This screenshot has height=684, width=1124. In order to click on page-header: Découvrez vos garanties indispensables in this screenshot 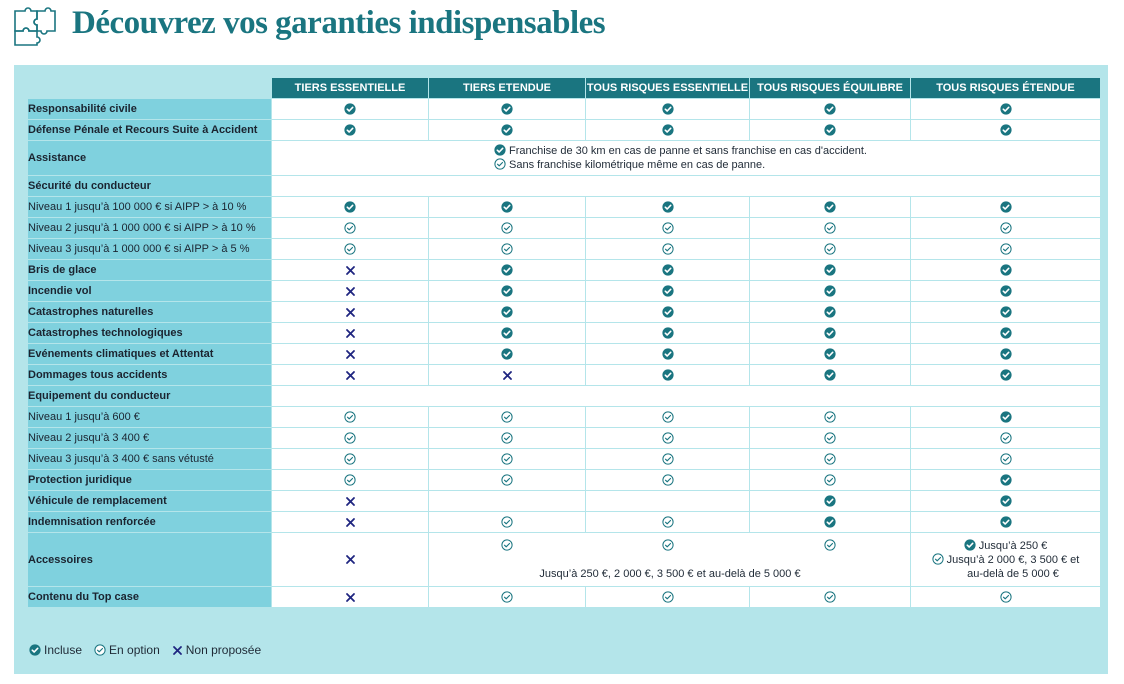, I will do `click(562, 30)`.